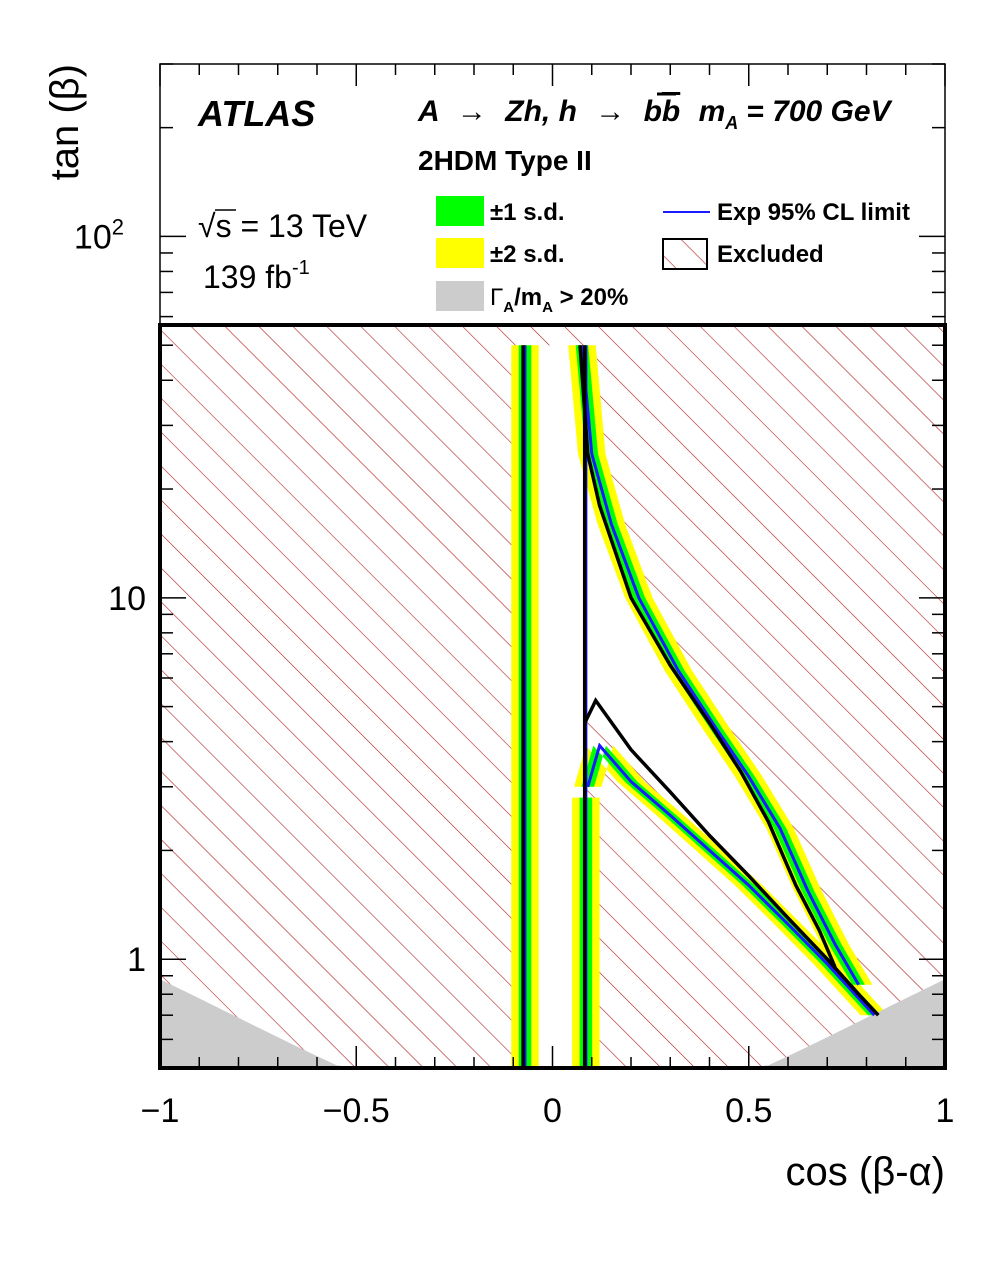 The height and width of the screenshot is (1272, 996). What do you see at coordinates (160, 1111) in the screenshot?
I see `x-tick-label: −1` at bounding box center [160, 1111].